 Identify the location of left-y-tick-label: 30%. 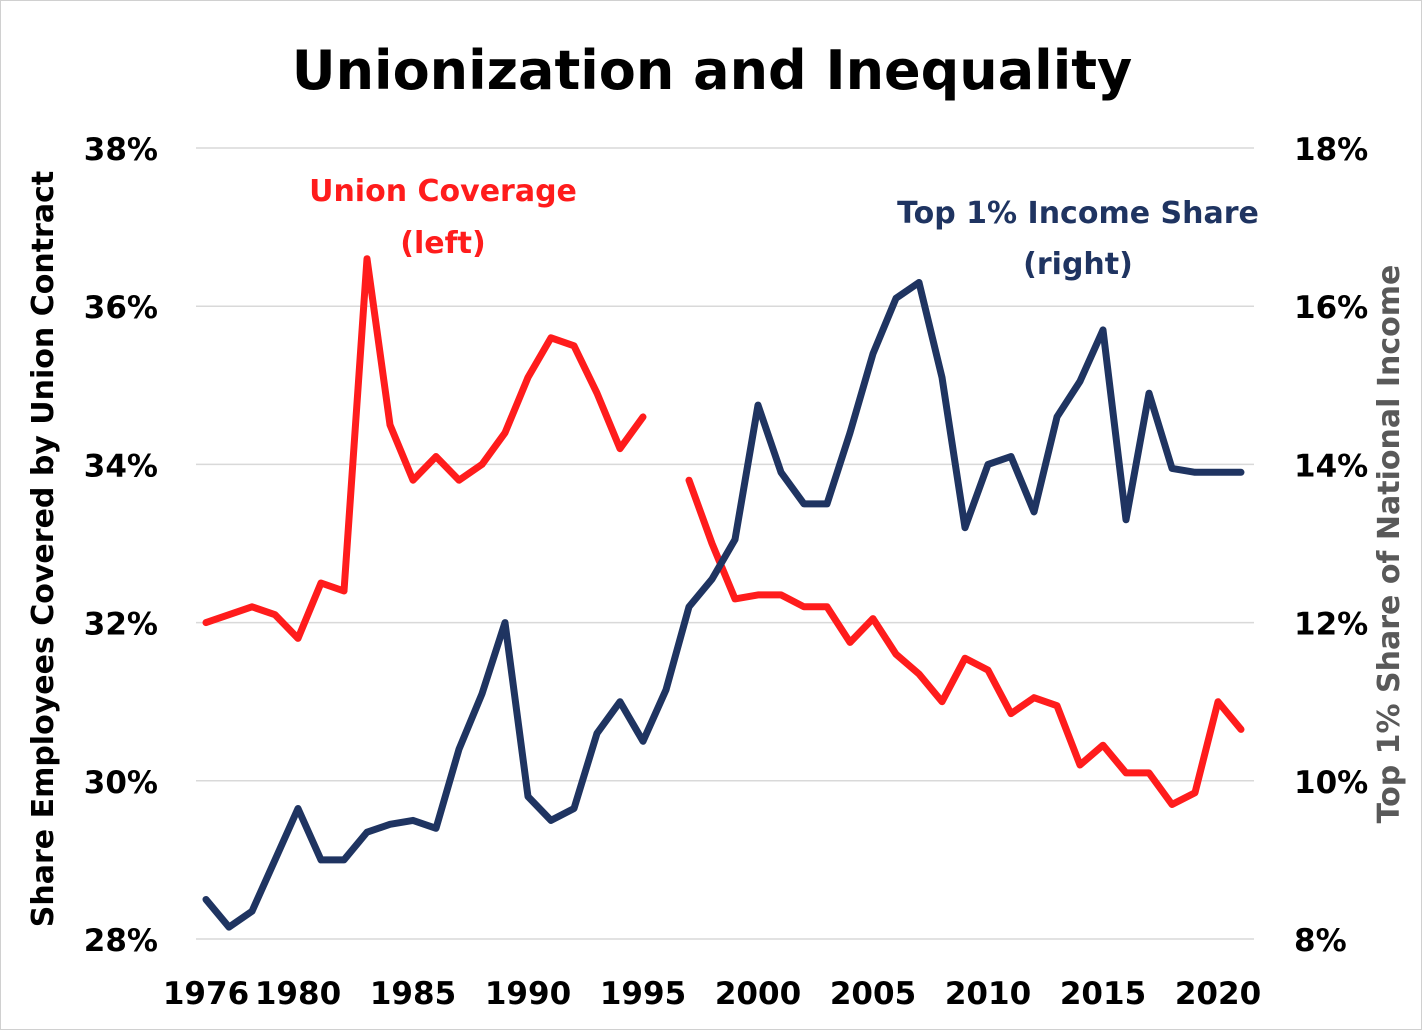
(121, 783).